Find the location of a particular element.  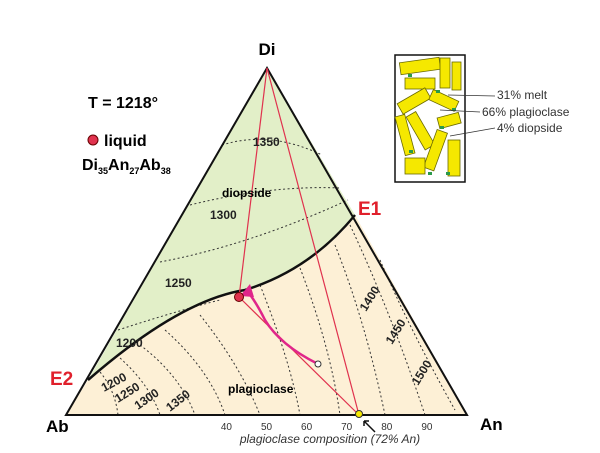

tick-label: 70 is located at coordinates (347, 427).